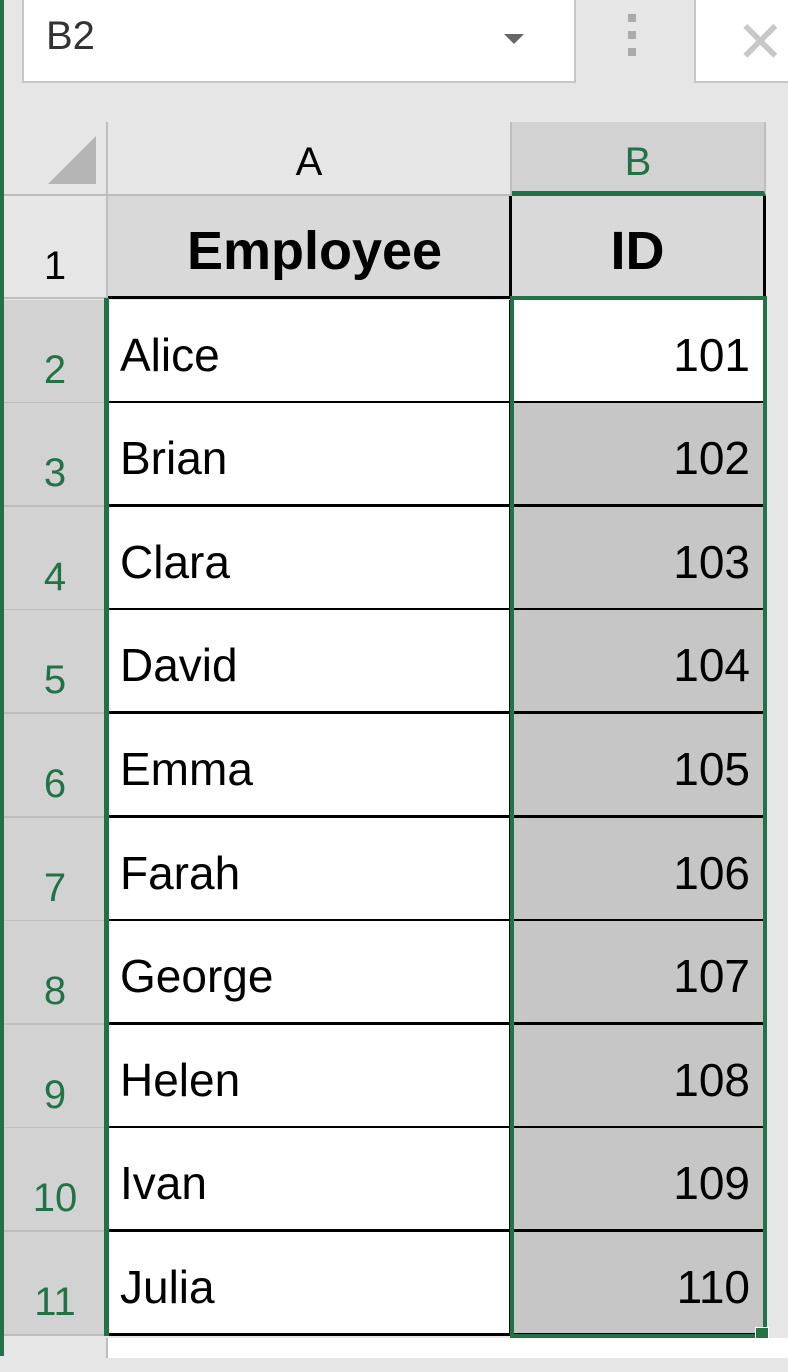  I want to click on close-icon: ✕, so click(760, 42).